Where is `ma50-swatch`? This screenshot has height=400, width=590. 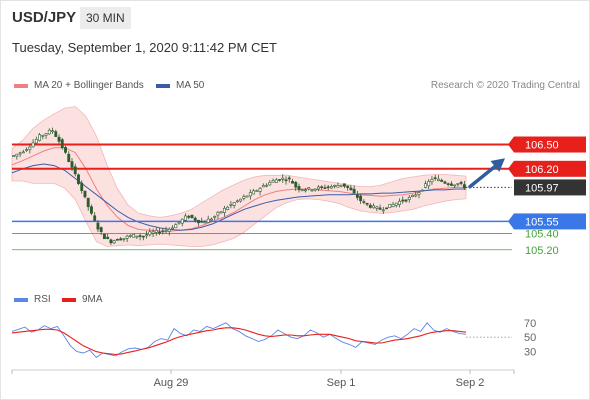 ma50-swatch is located at coordinates (163, 85).